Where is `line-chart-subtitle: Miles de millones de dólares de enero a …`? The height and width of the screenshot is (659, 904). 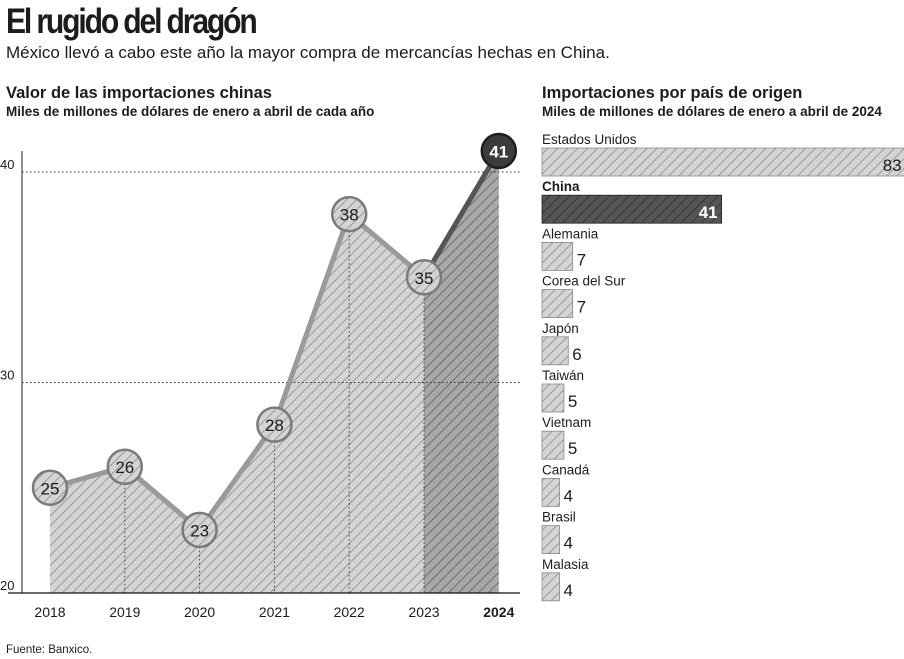
line-chart-subtitle: Miles de millones de dólares de enero a … is located at coordinates (190, 111).